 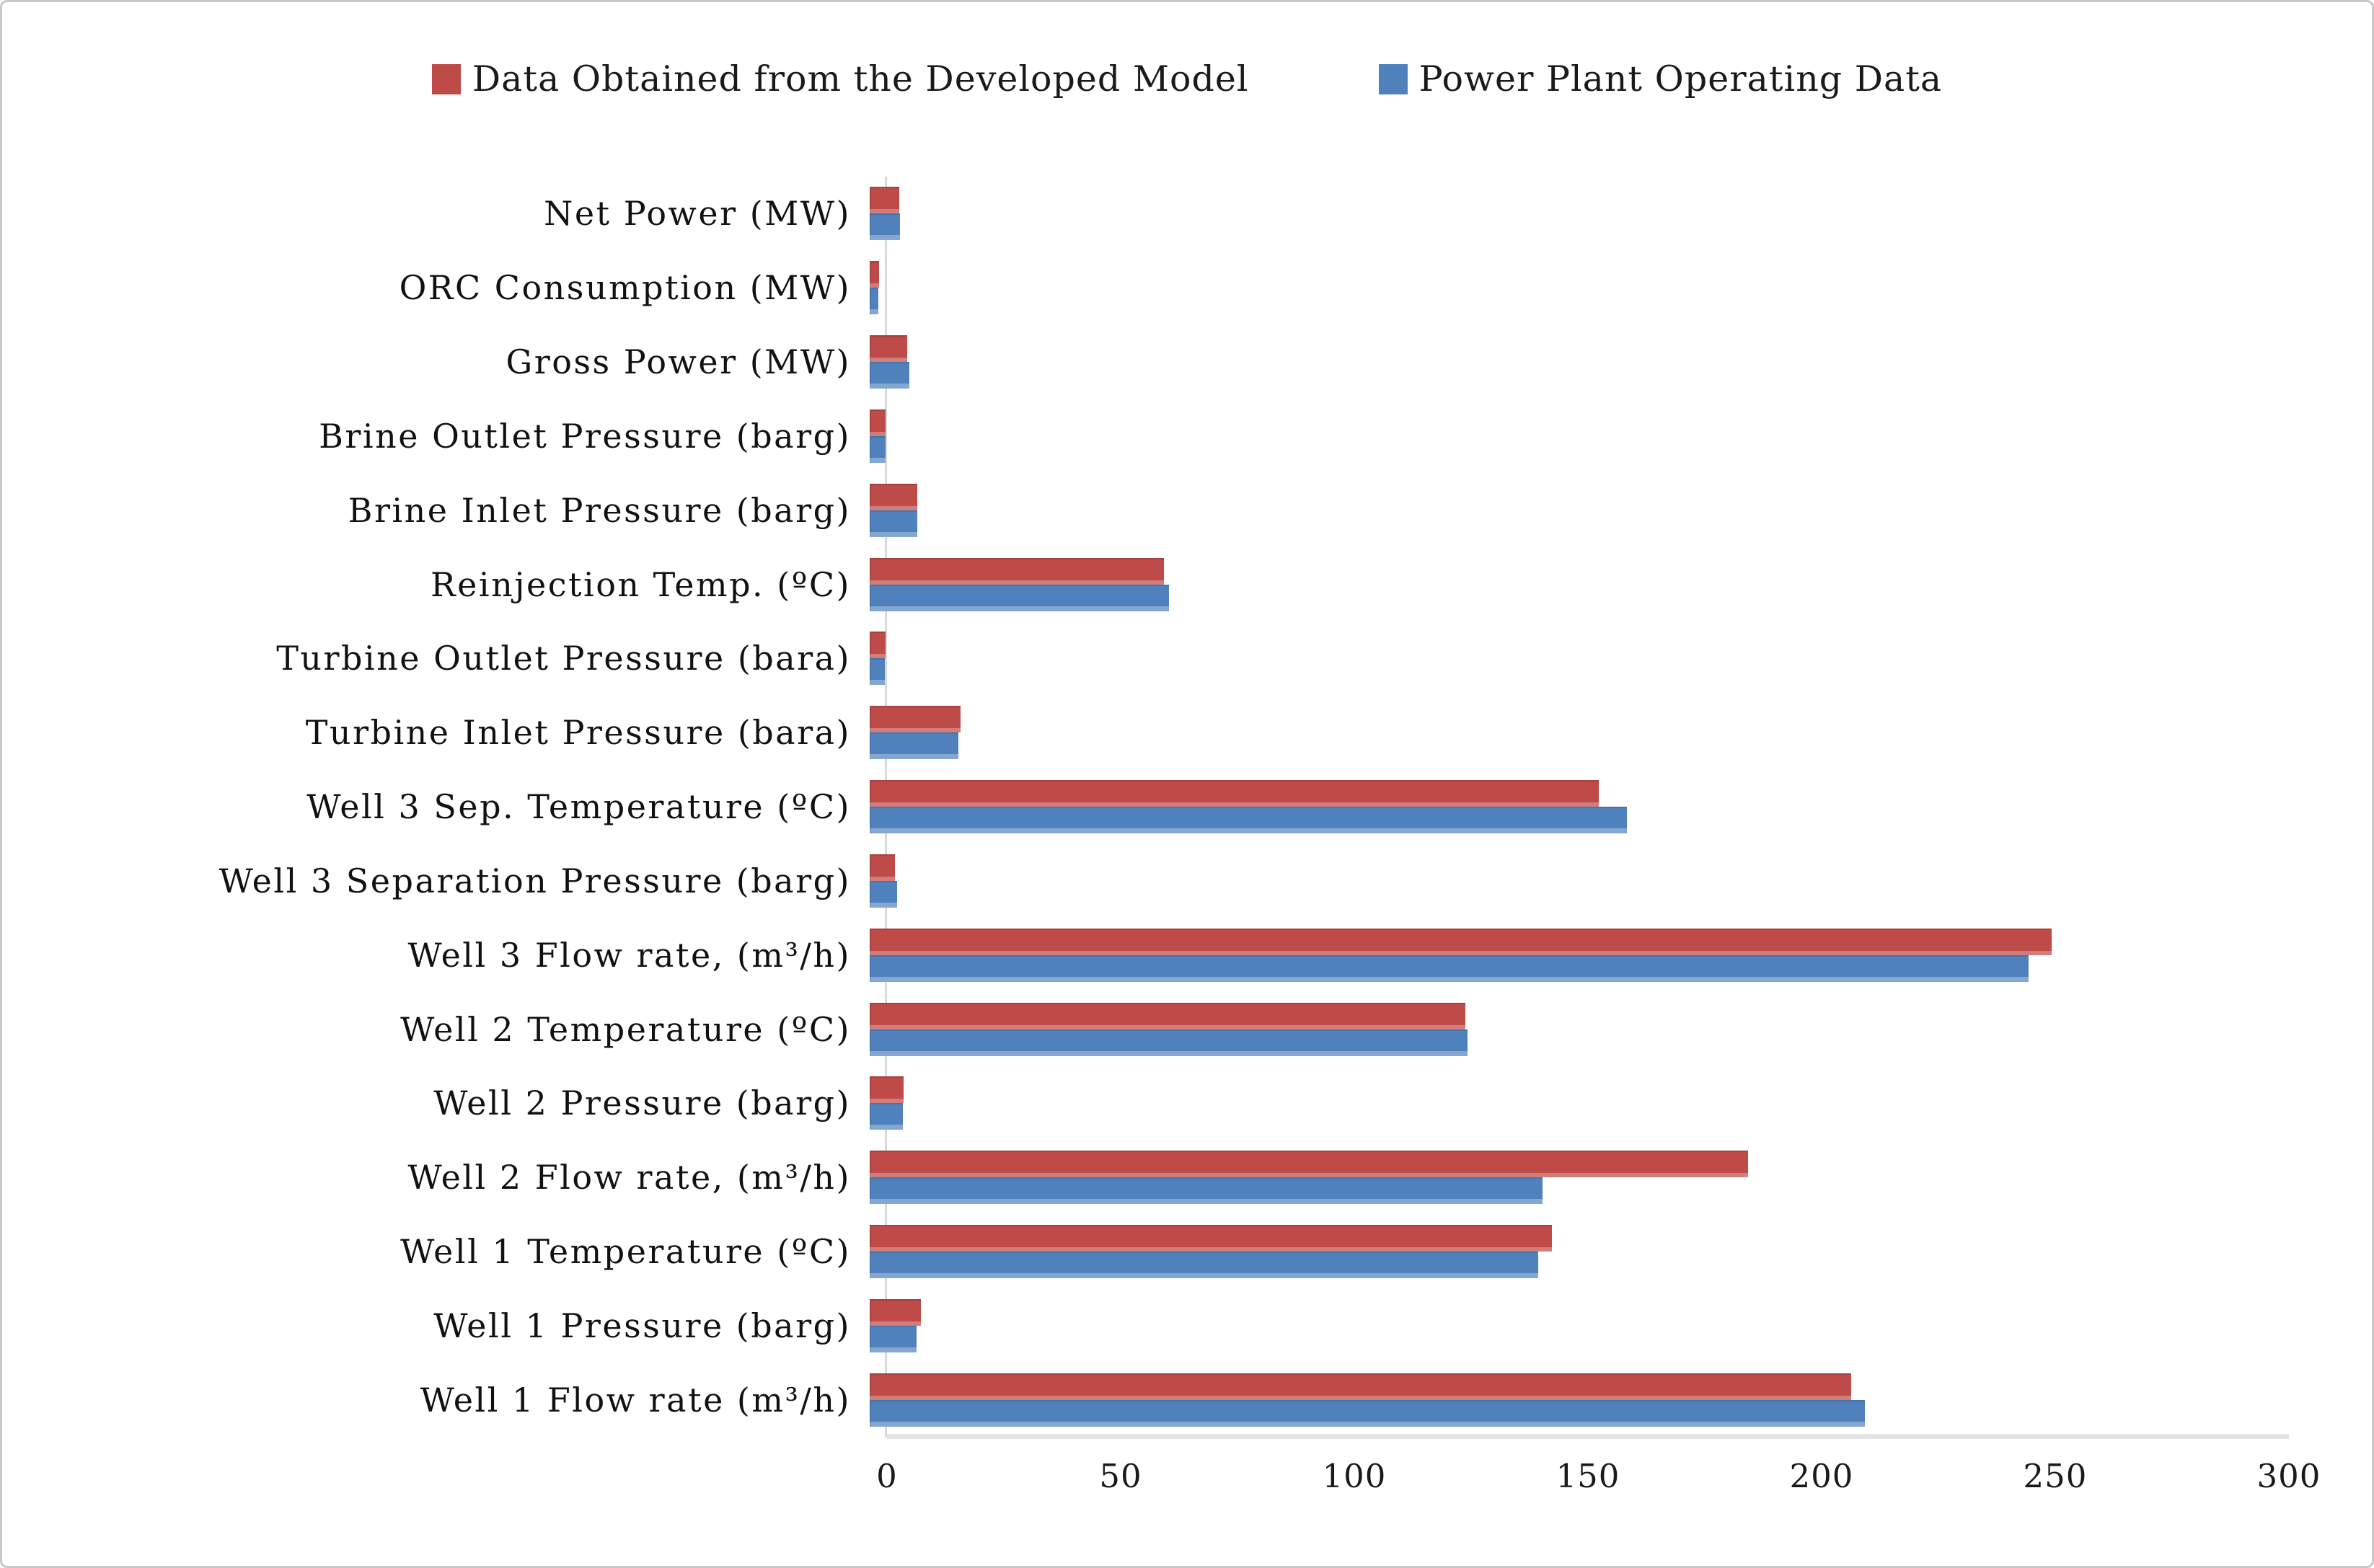 I want to click on category-row: Gross Power (MW), so click(x=1187, y=362).